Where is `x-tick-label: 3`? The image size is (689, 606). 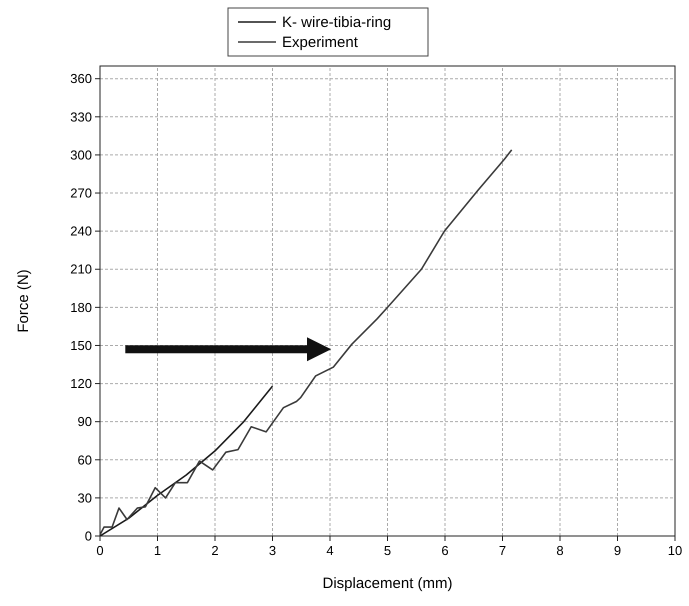 x-tick-label: 3 is located at coordinates (272, 550).